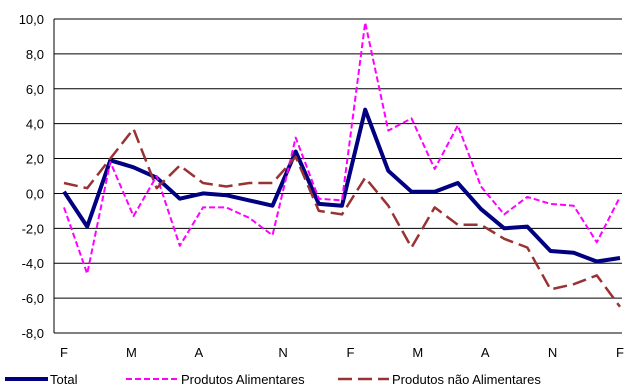  Describe the element at coordinates (35, 89) in the screenshot. I see `y-tick-label: 6,0` at that location.